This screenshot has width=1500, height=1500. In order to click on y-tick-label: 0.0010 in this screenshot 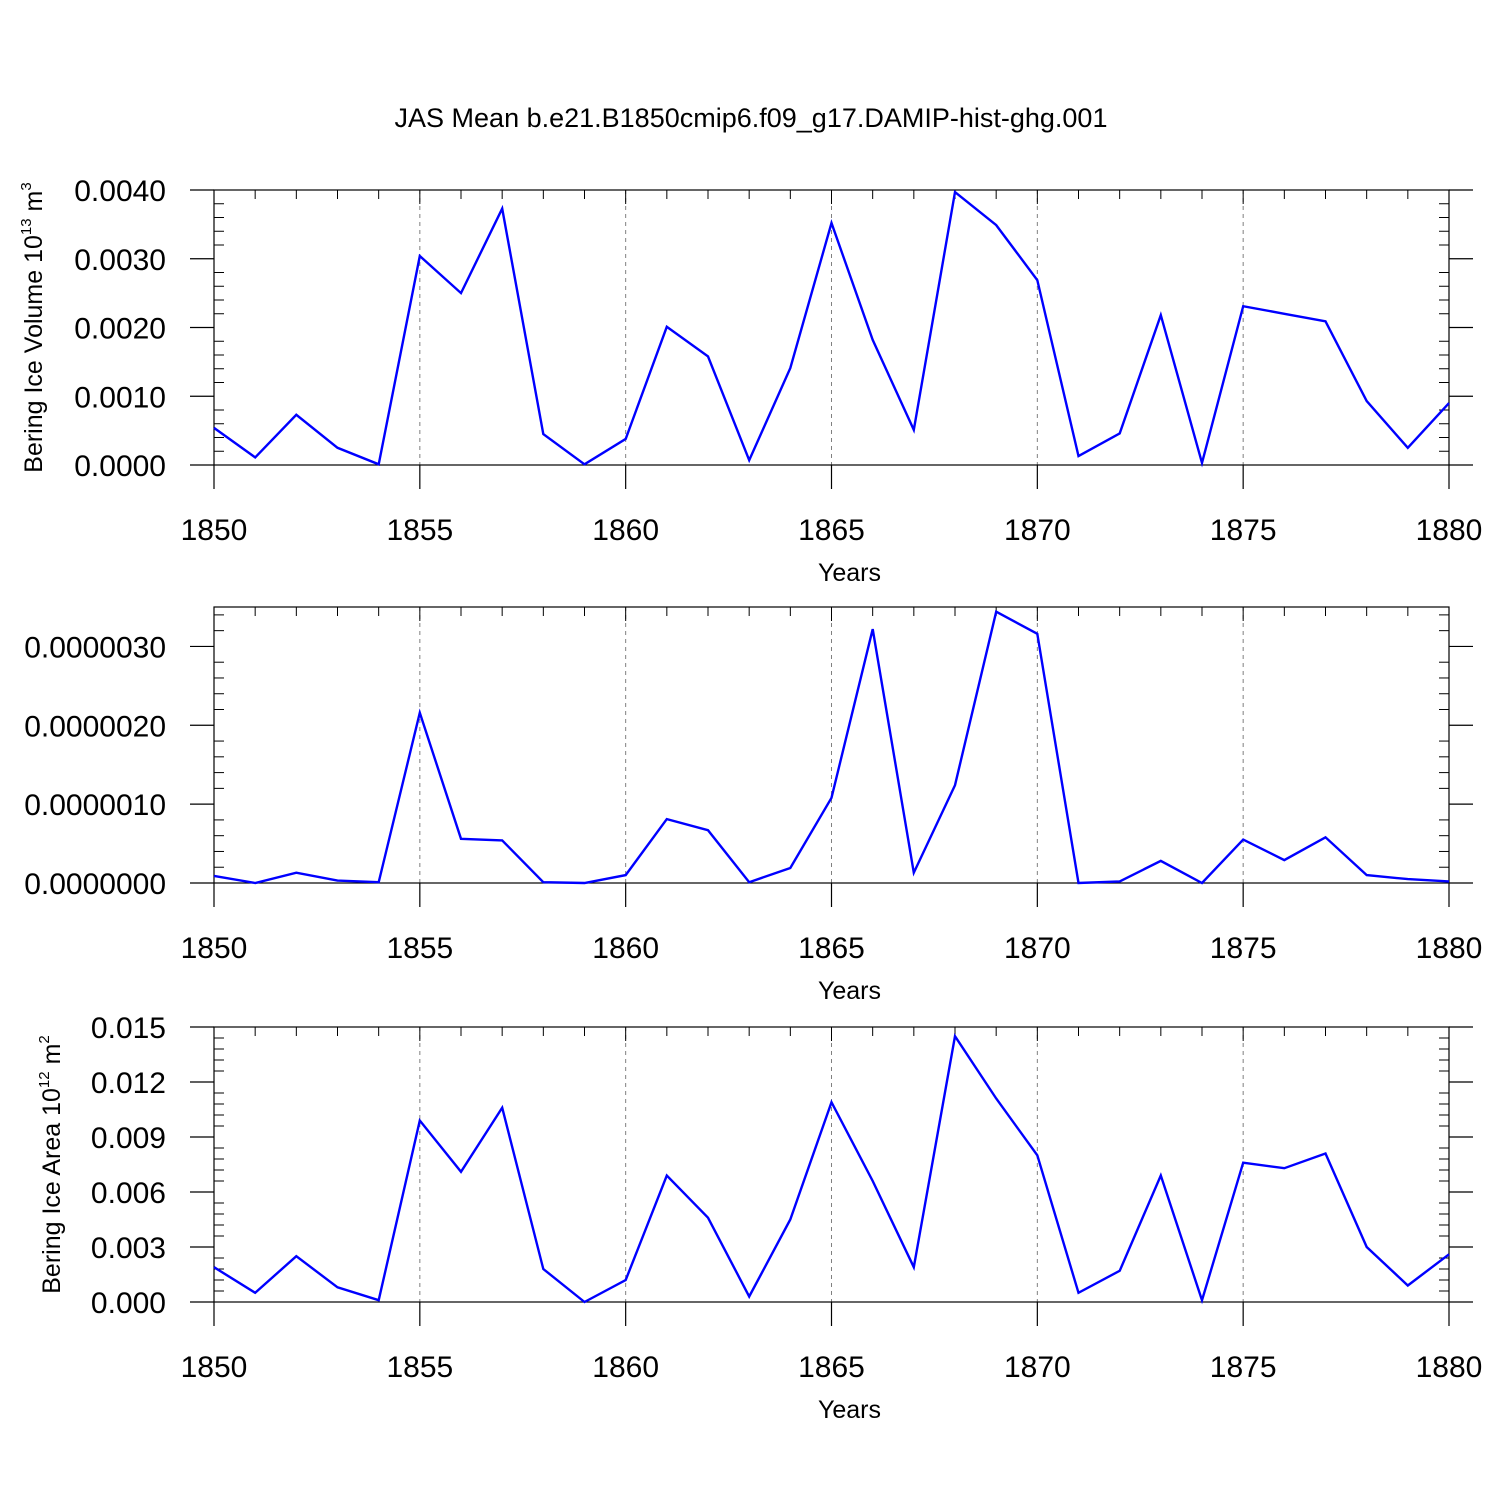, I will do `click(120, 397)`.